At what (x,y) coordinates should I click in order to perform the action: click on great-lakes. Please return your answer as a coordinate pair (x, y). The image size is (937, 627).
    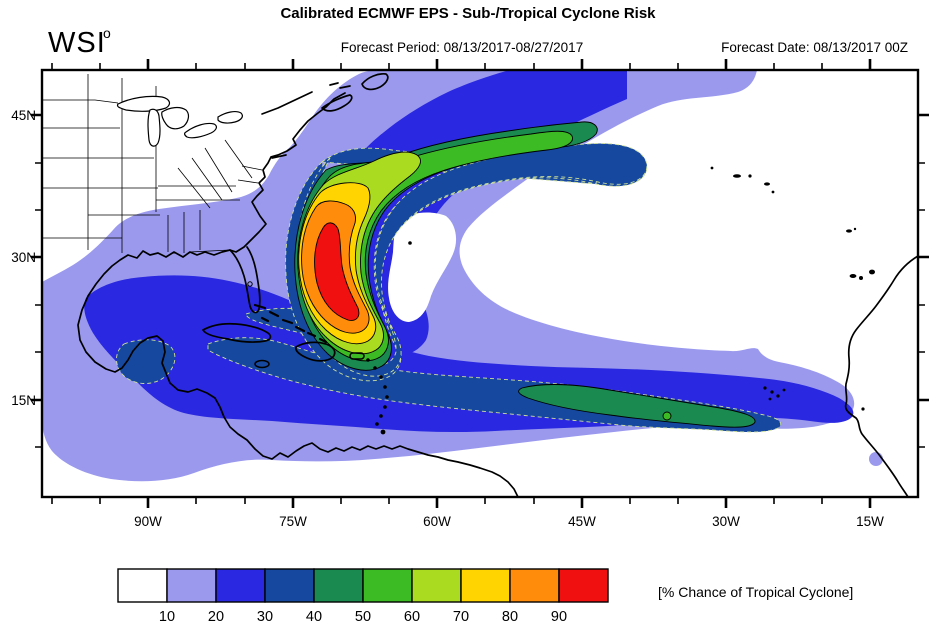
    Looking at the image, I should click on (179, 121).